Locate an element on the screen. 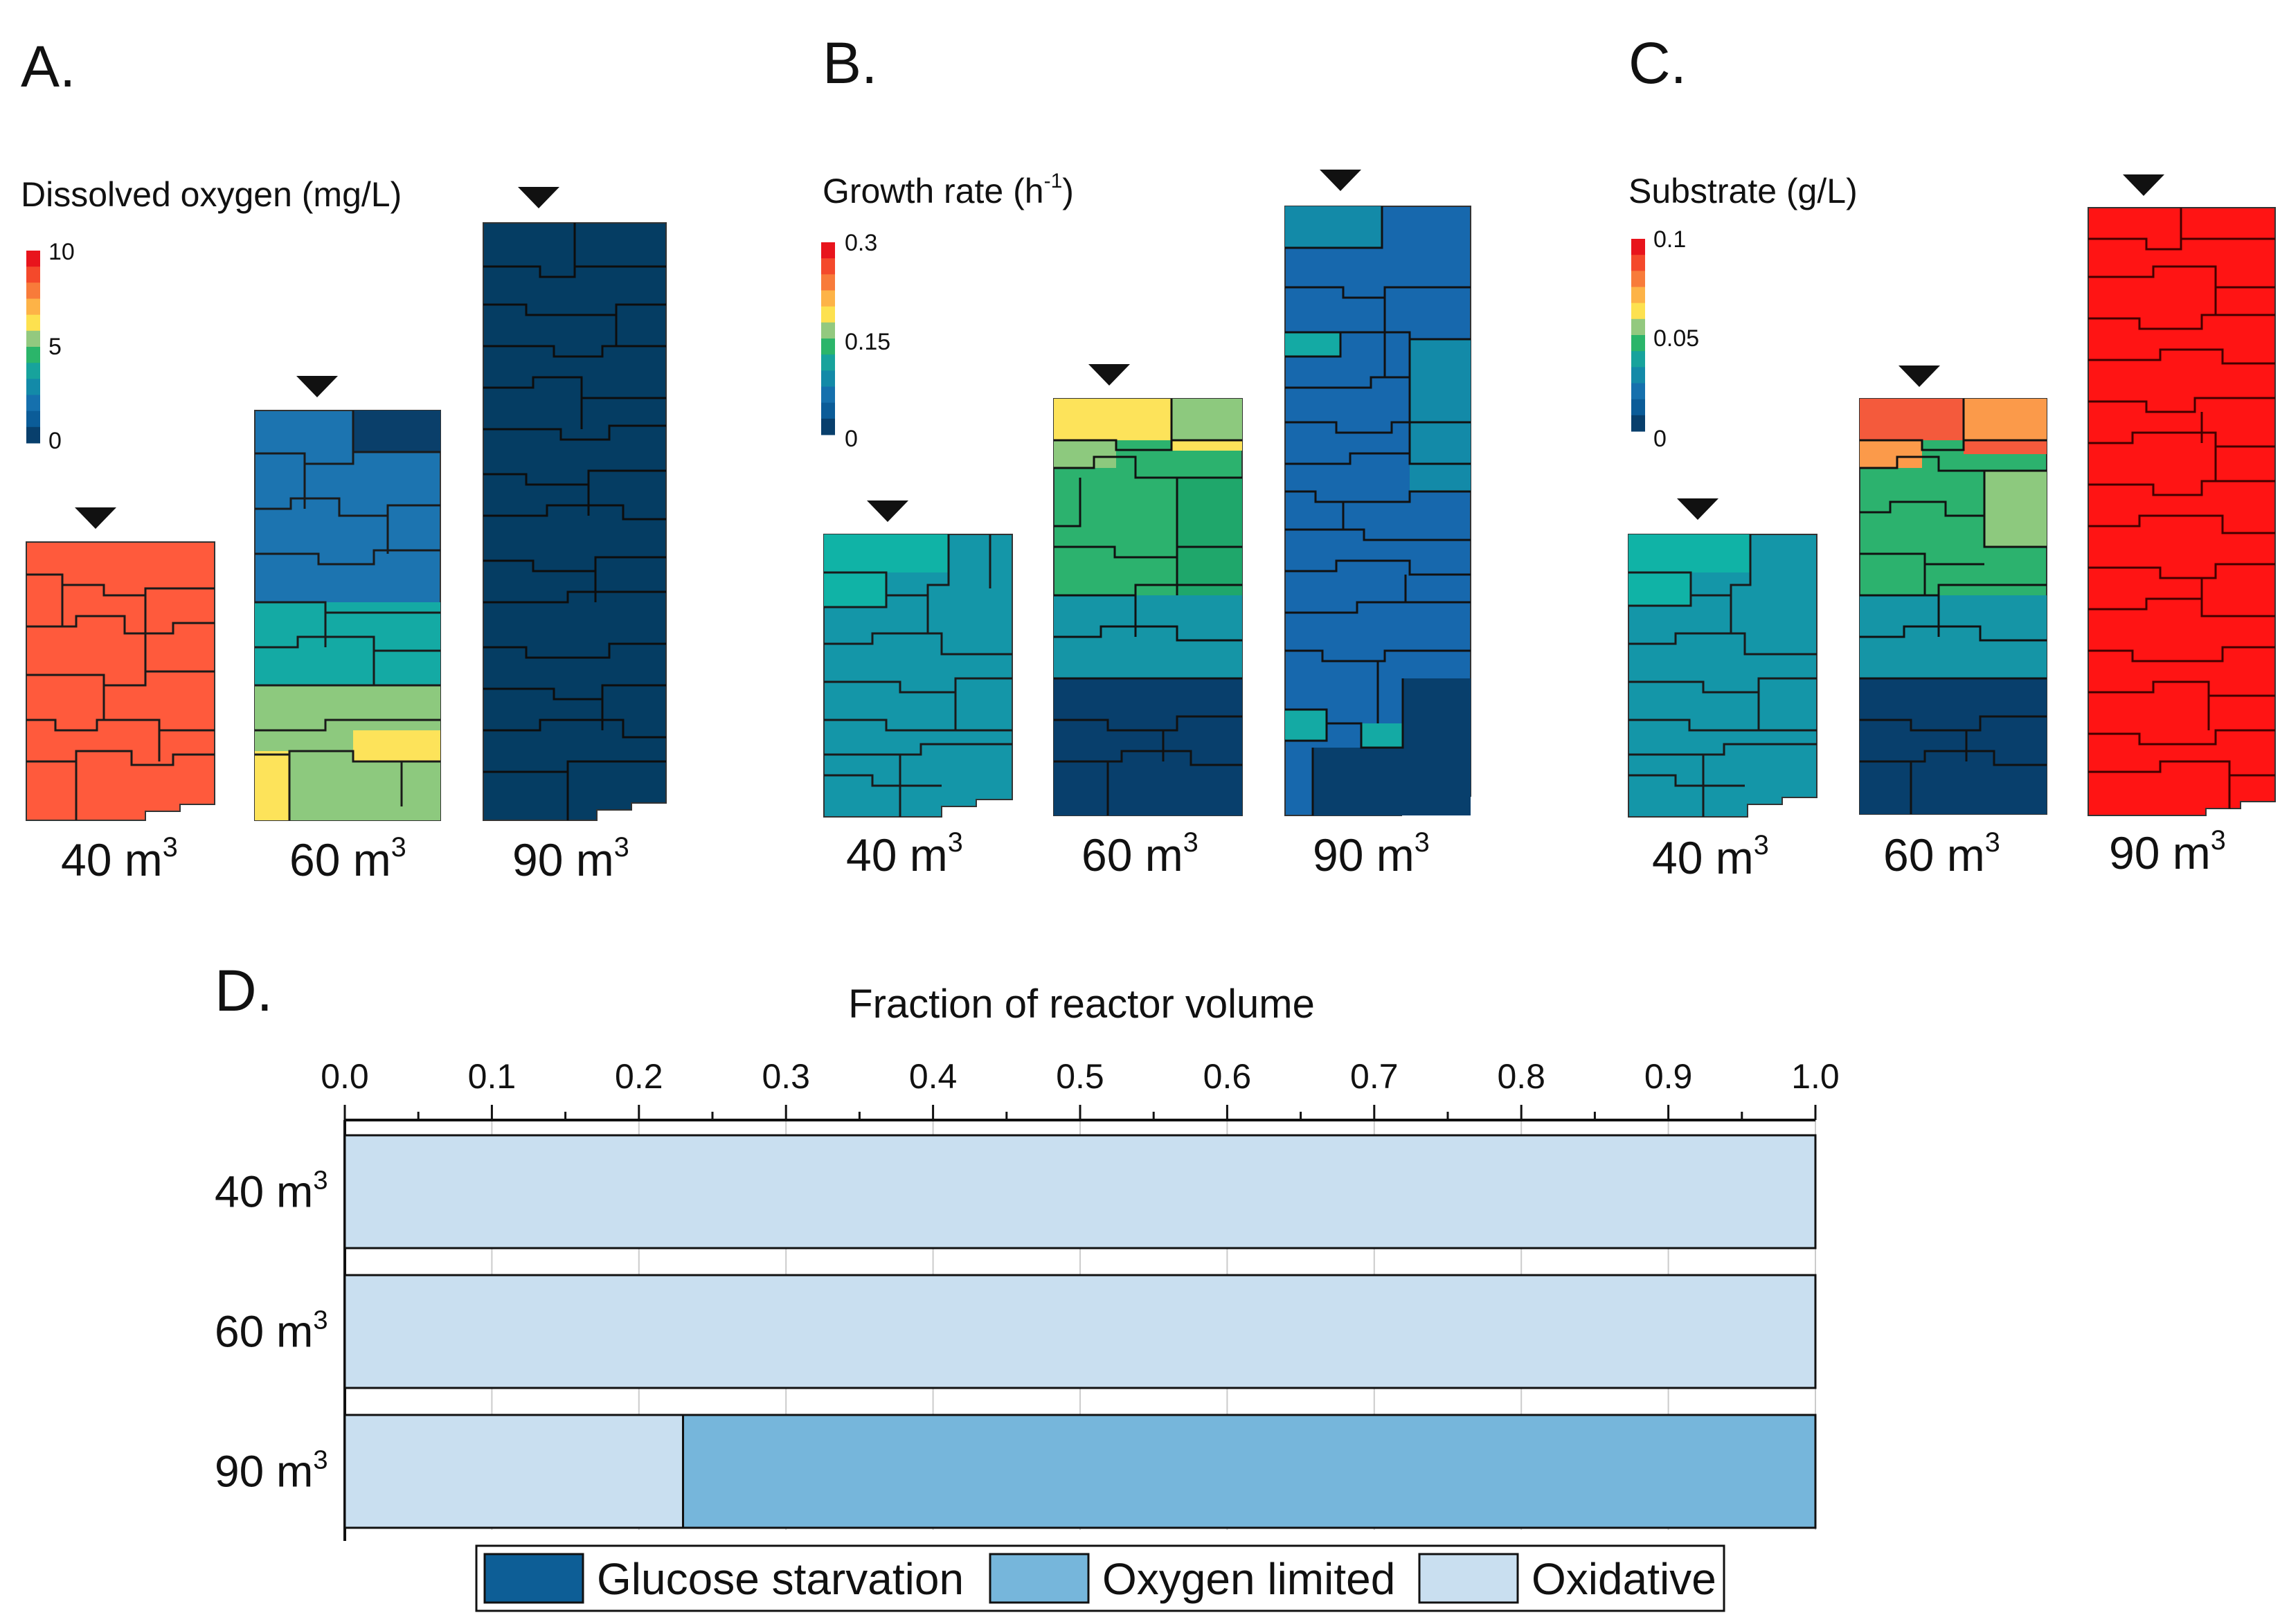  panel-a-label-60: 60 m3 is located at coordinates (347, 858).